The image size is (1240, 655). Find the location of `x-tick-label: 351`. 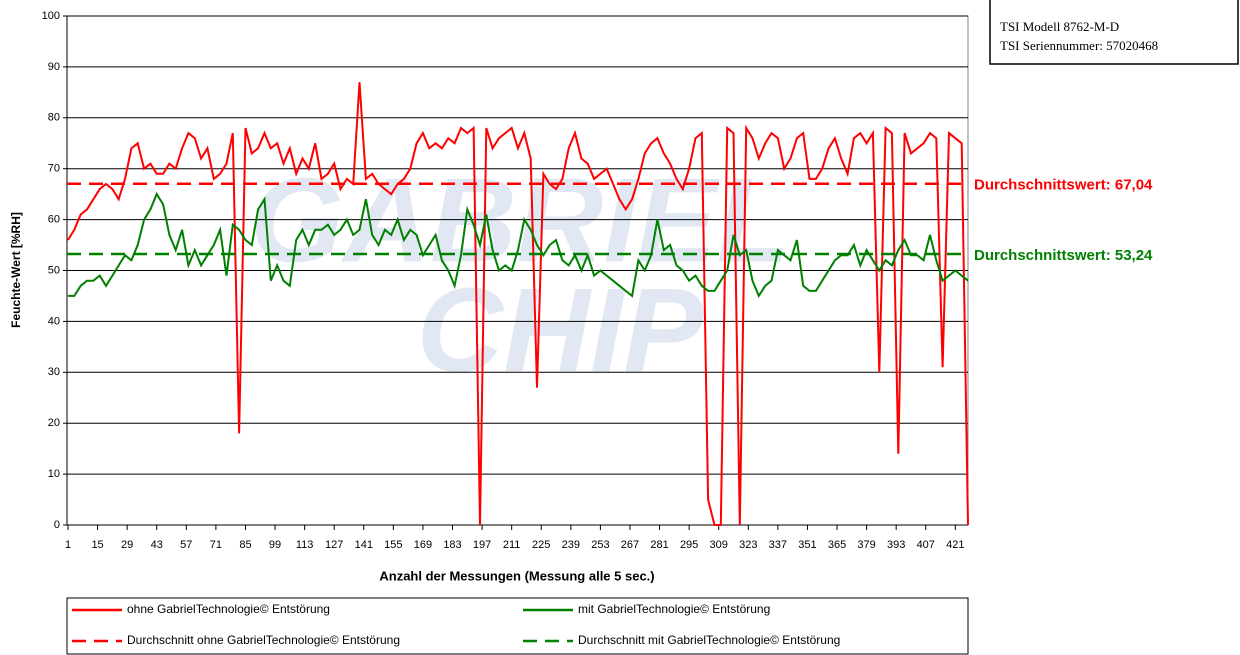

x-tick-label: 351 is located at coordinates (807, 545).